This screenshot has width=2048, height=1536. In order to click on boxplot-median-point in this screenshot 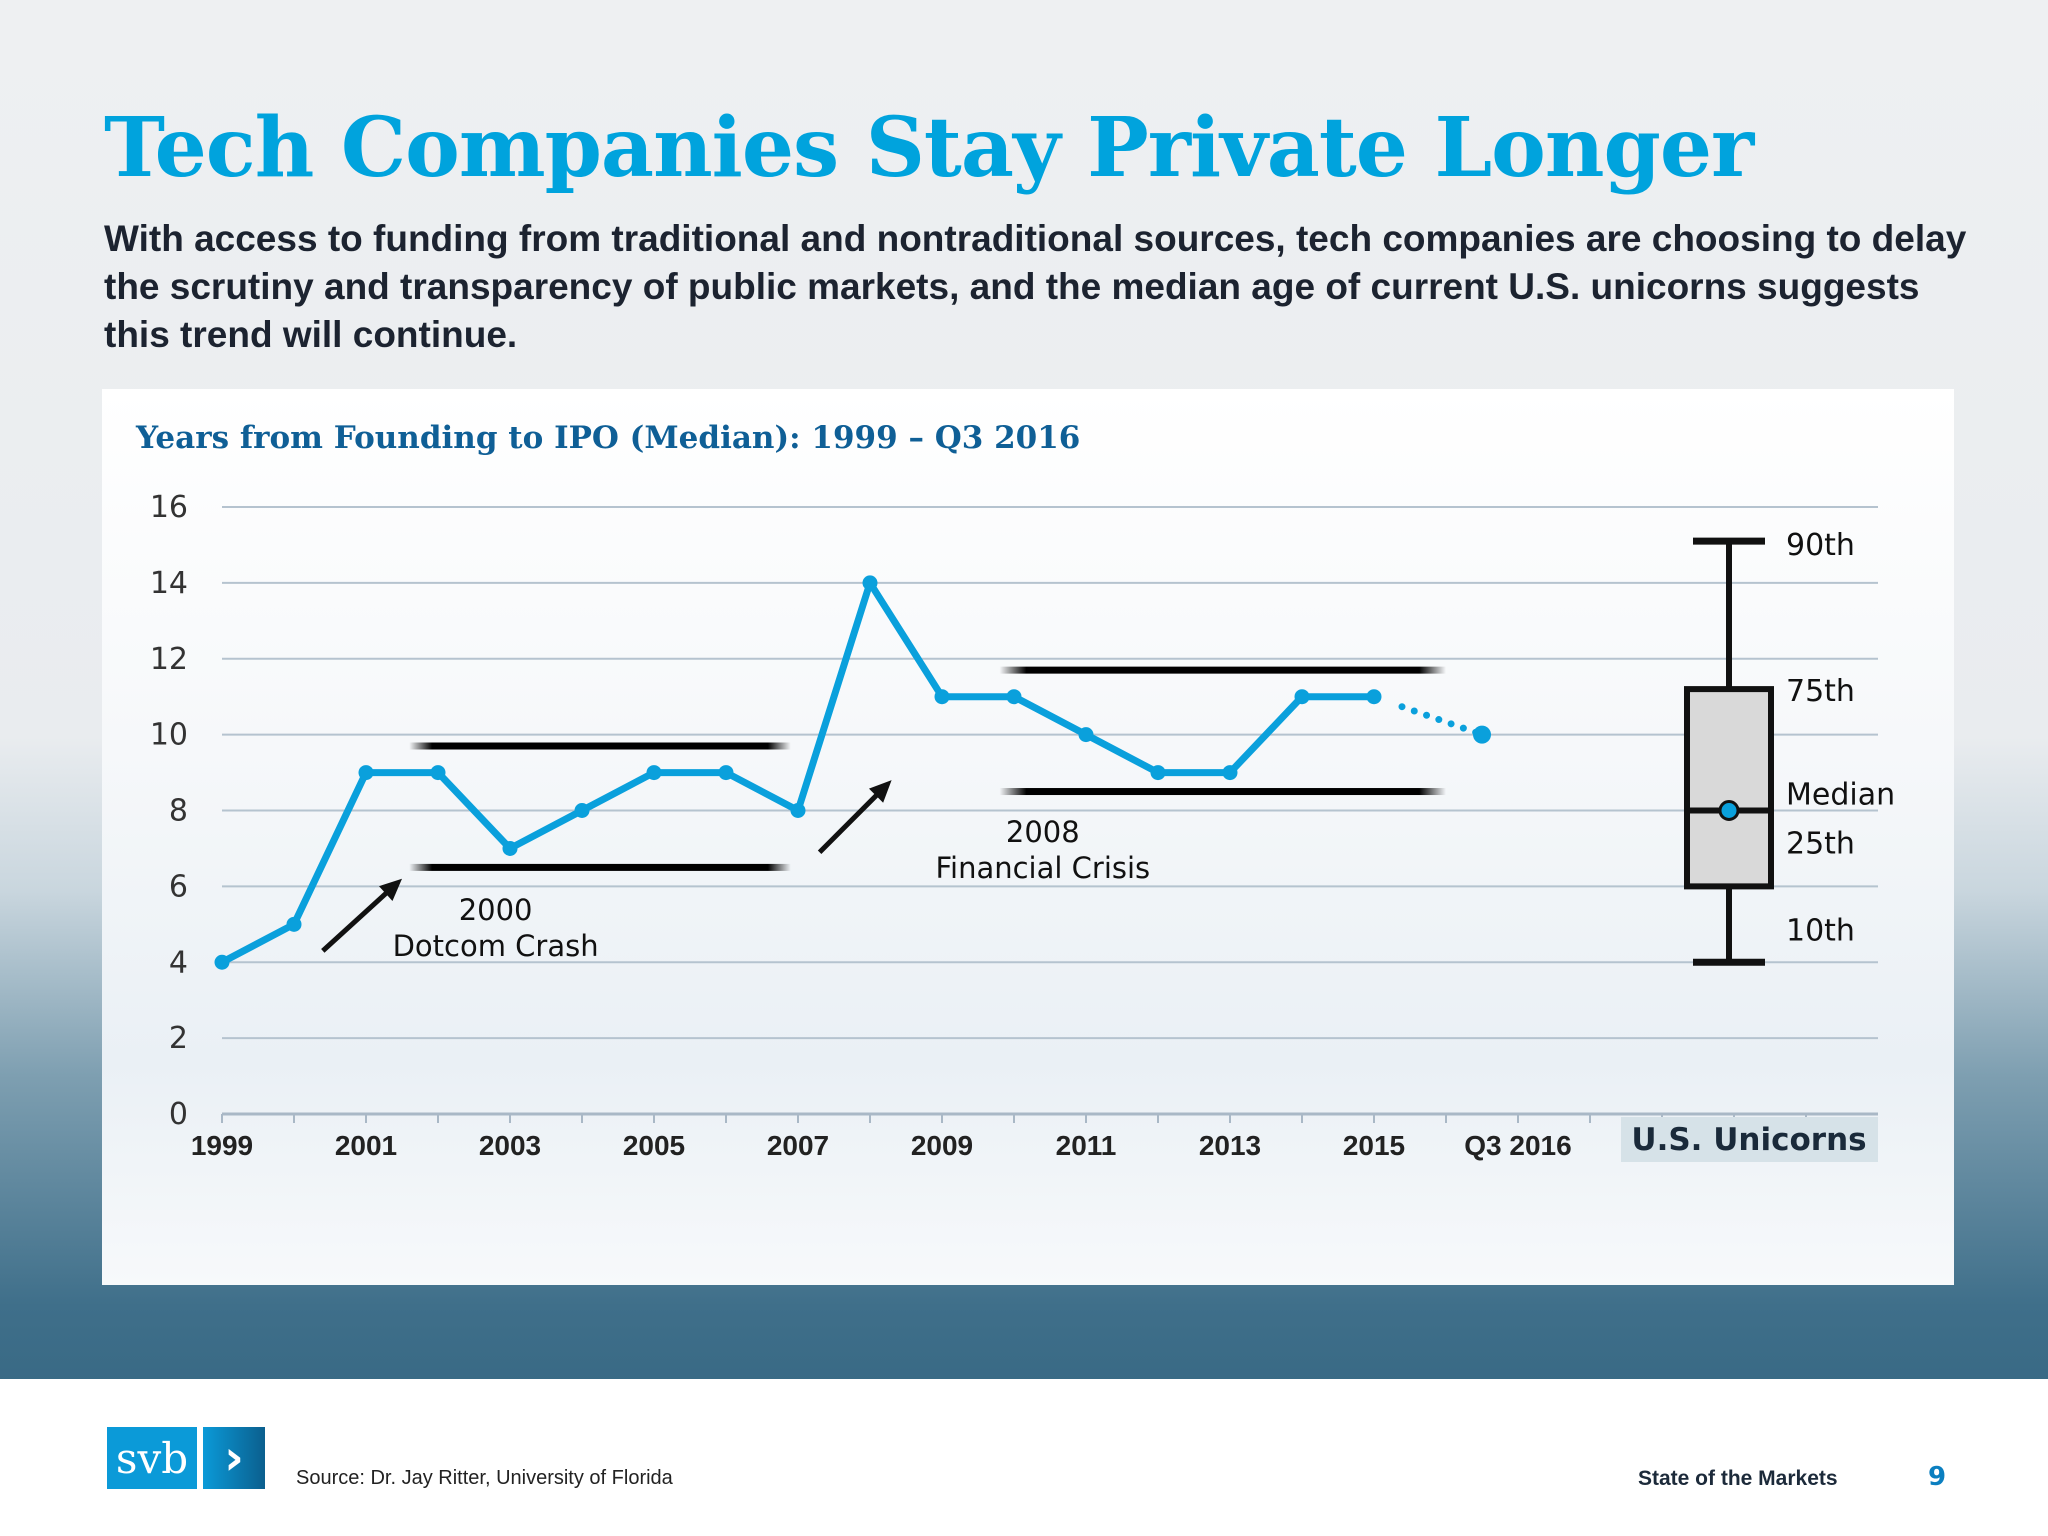, I will do `click(1729, 810)`.